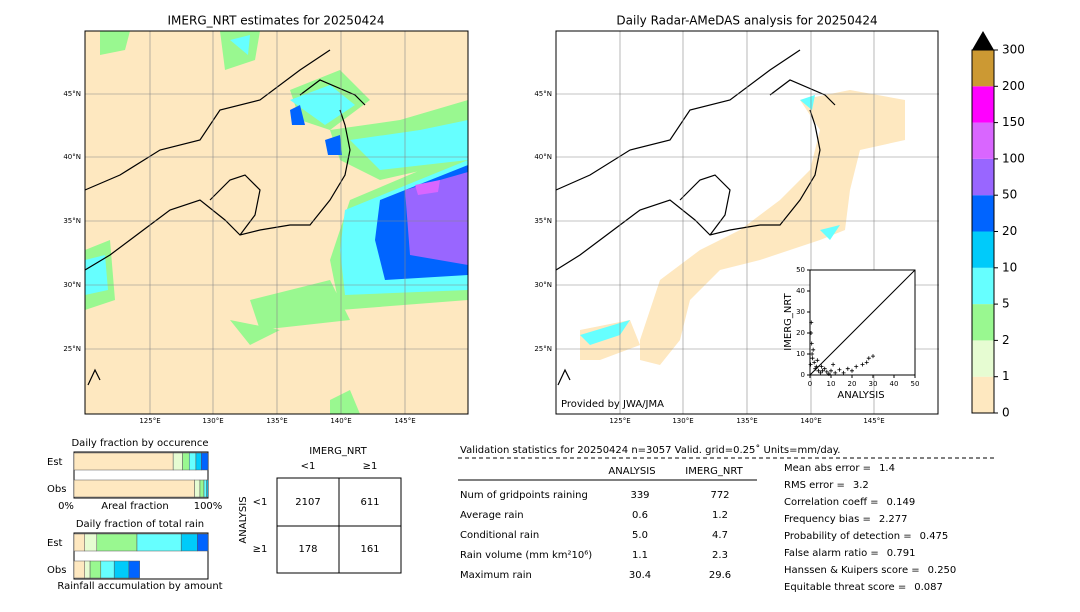 The height and width of the screenshot is (612, 1080). I want to click on axis-label: Areal fraction, so click(134, 506).